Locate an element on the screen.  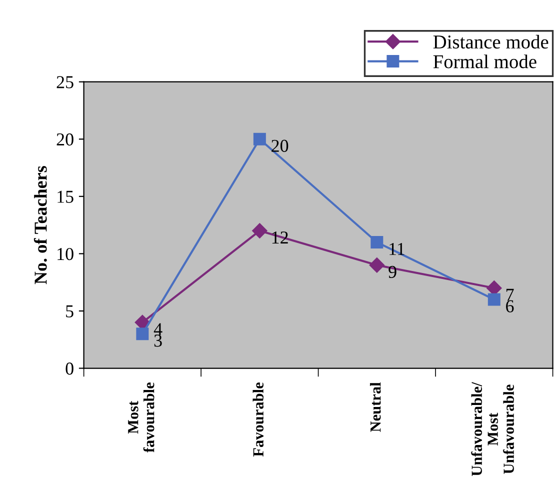
y-tick-label: 20 is located at coordinates (65, 139).